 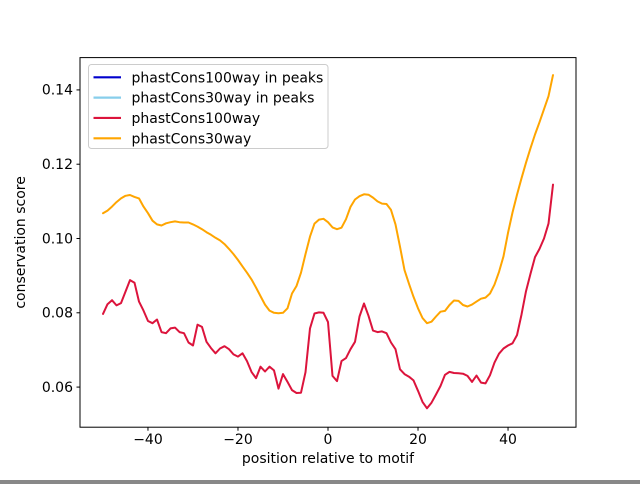 I want to click on x-tick-label: 0, so click(x=328, y=440).